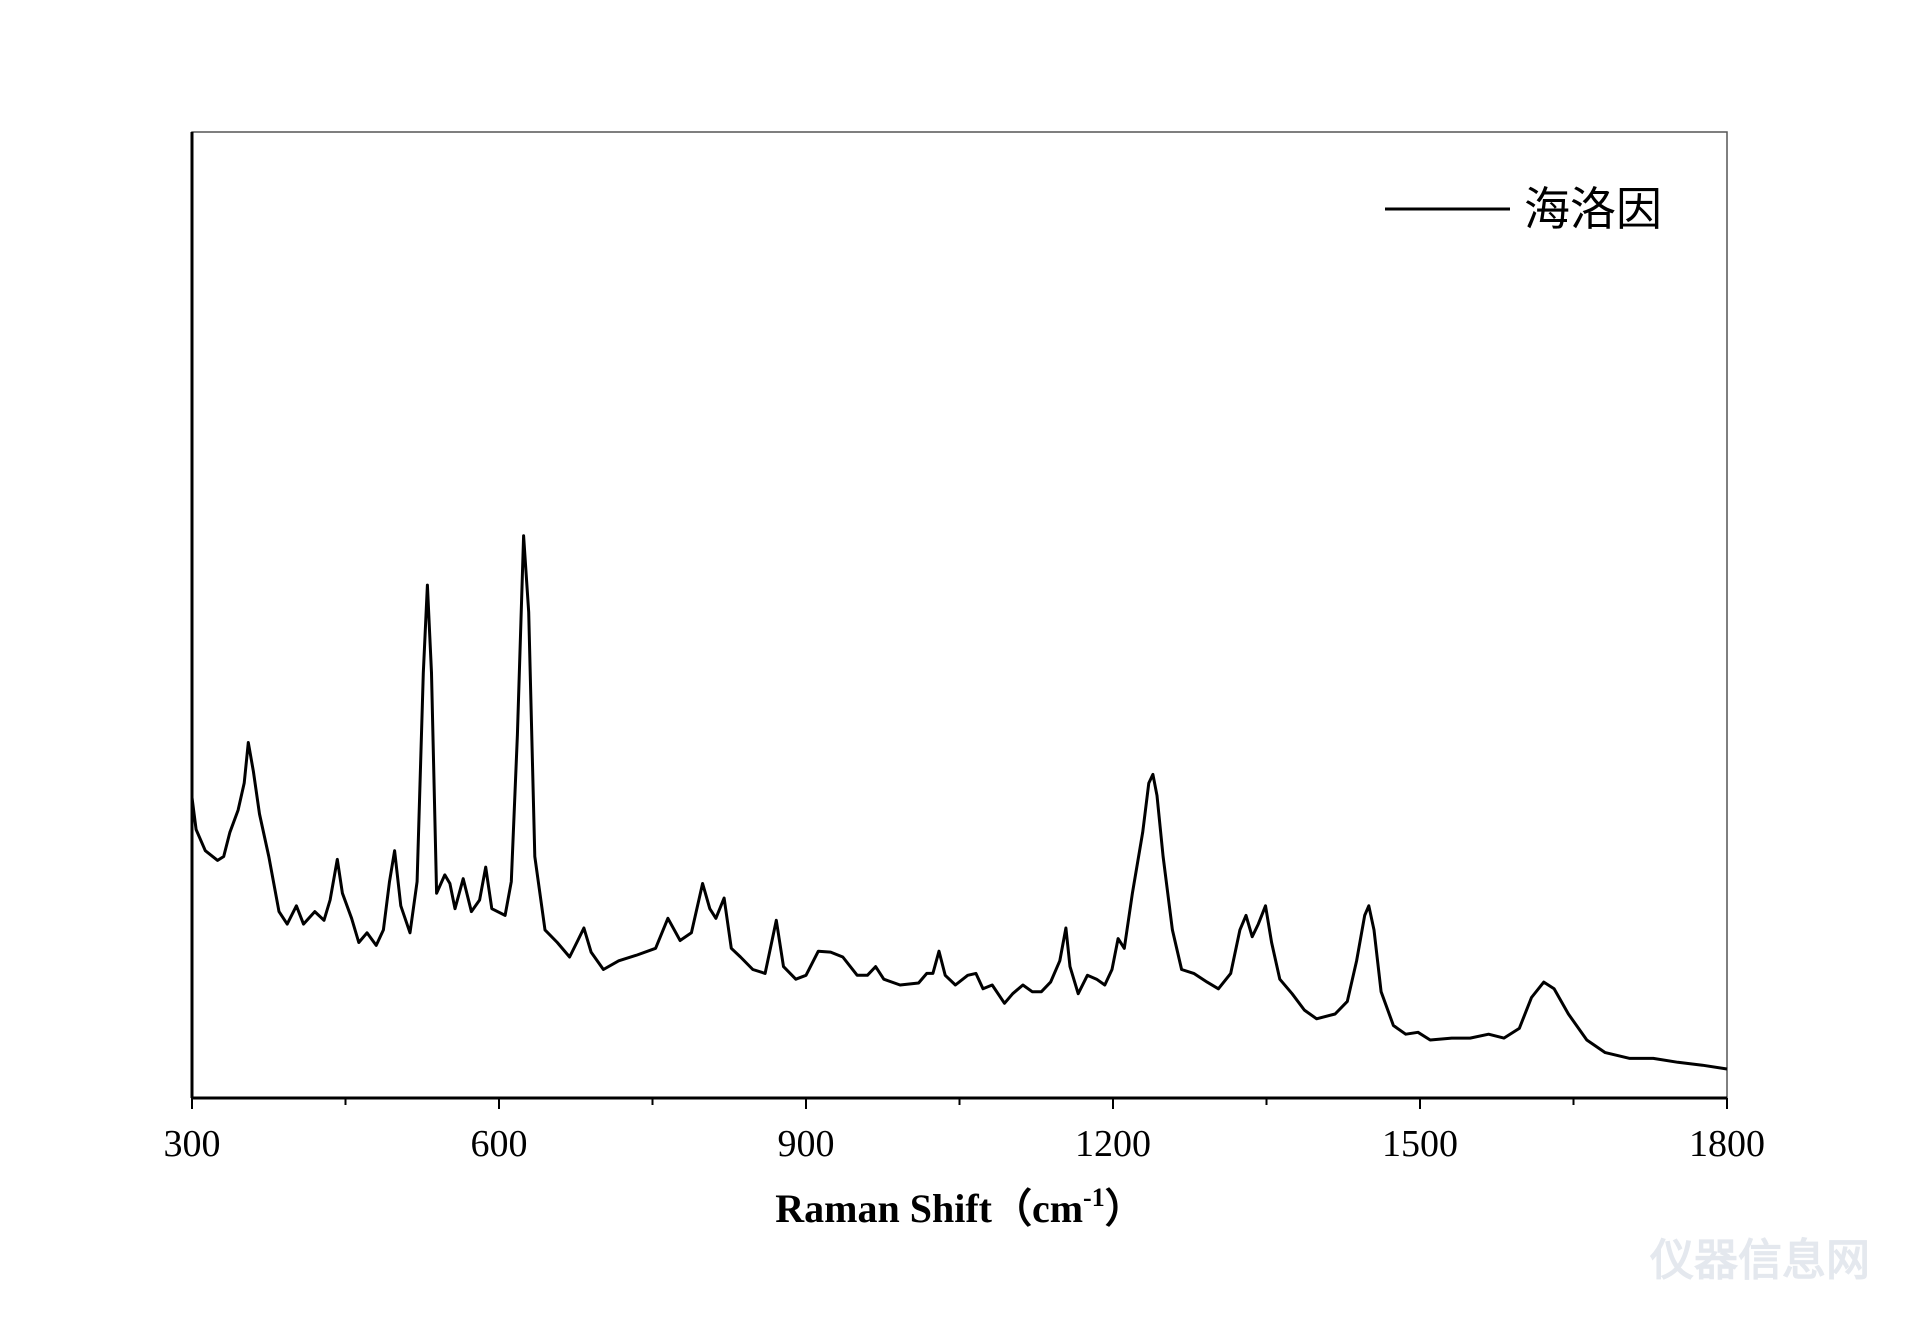 This screenshot has width=1920, height=1340. Describe the element at coordinates (1593, 209) in the screenshot. I see `legend-label: 海洛因` at that location.